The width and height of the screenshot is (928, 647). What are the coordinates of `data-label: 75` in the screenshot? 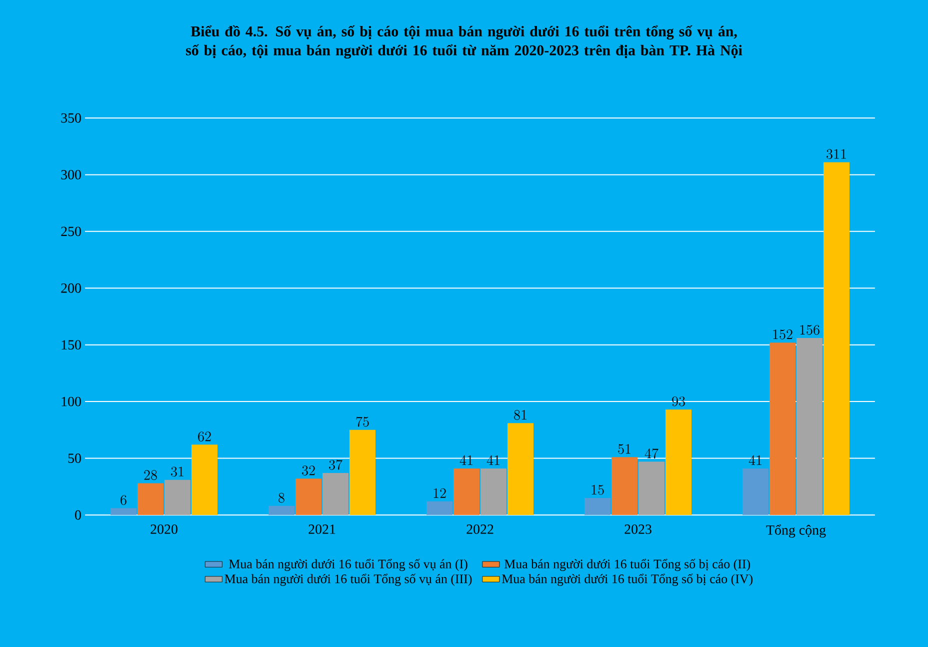 It's located at (362, 421).